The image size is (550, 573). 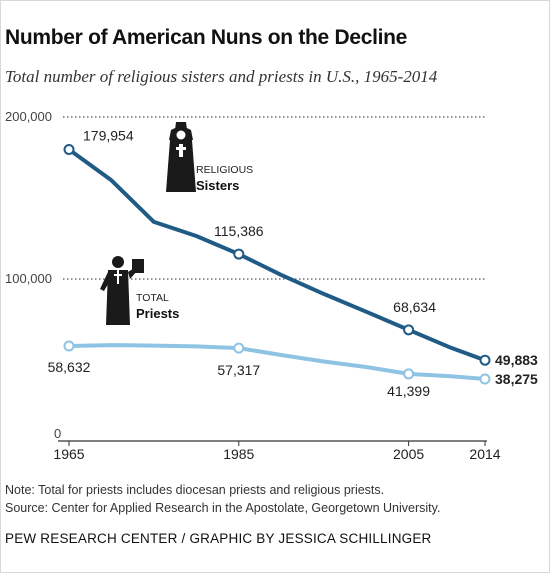 I want to click on nun-icon, so click(x=181, y=157).